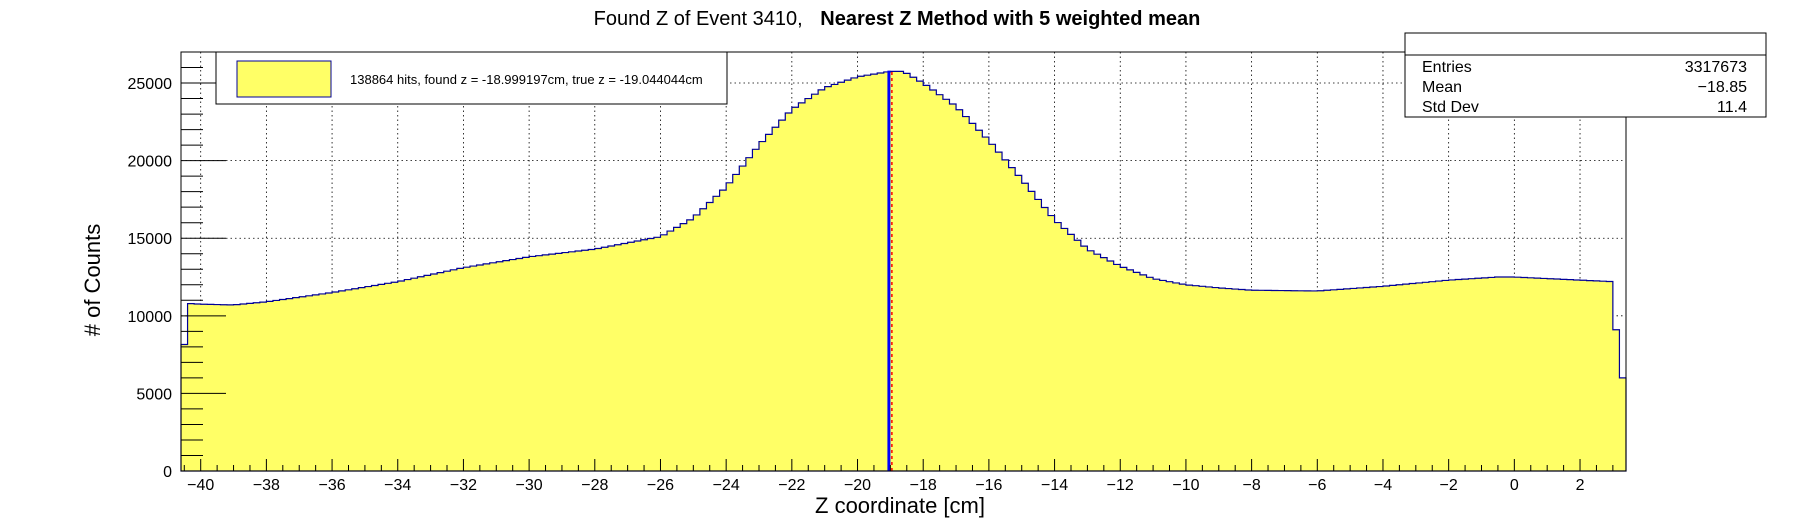 This screenshot has height=527, width=1796. Describe the element at coordinates (150, 84) in the screenshot. I see `y-tick-label: 25000` at that location.